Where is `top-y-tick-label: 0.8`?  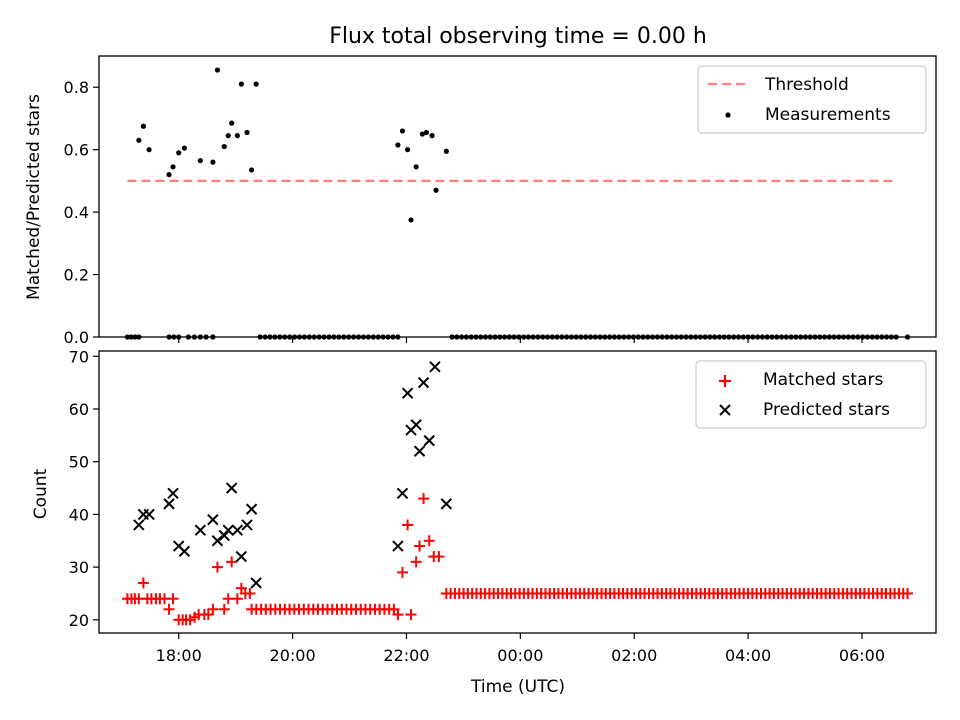
top-y-tick-label: 0.8 is located at coordinates (76, 87).